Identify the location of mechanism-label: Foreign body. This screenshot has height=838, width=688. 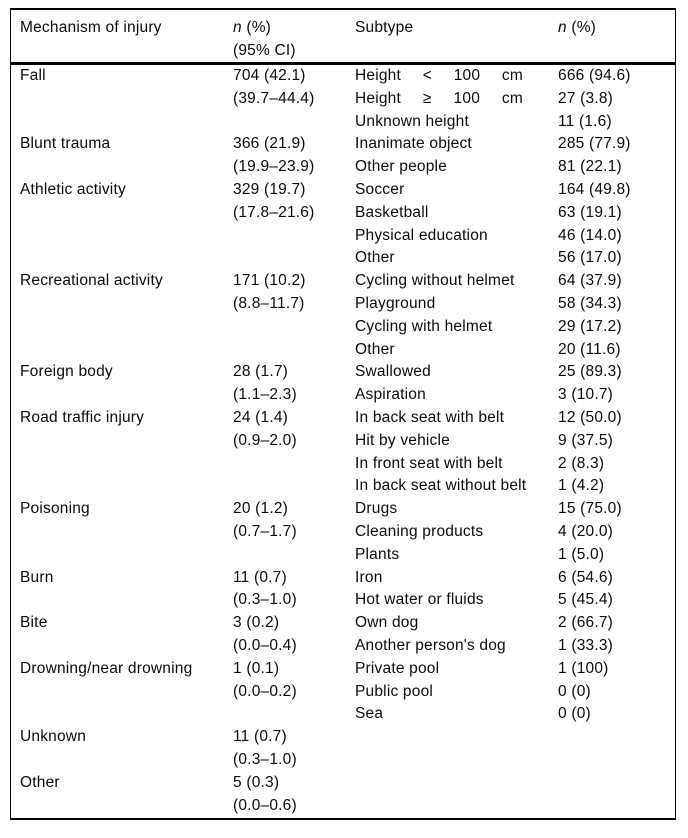
(66, 372).